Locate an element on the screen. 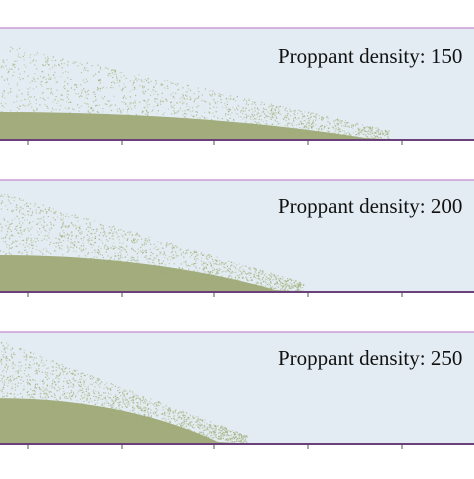  panel-3-label: Proppant density: 250 is located at coordinates (370, 358).